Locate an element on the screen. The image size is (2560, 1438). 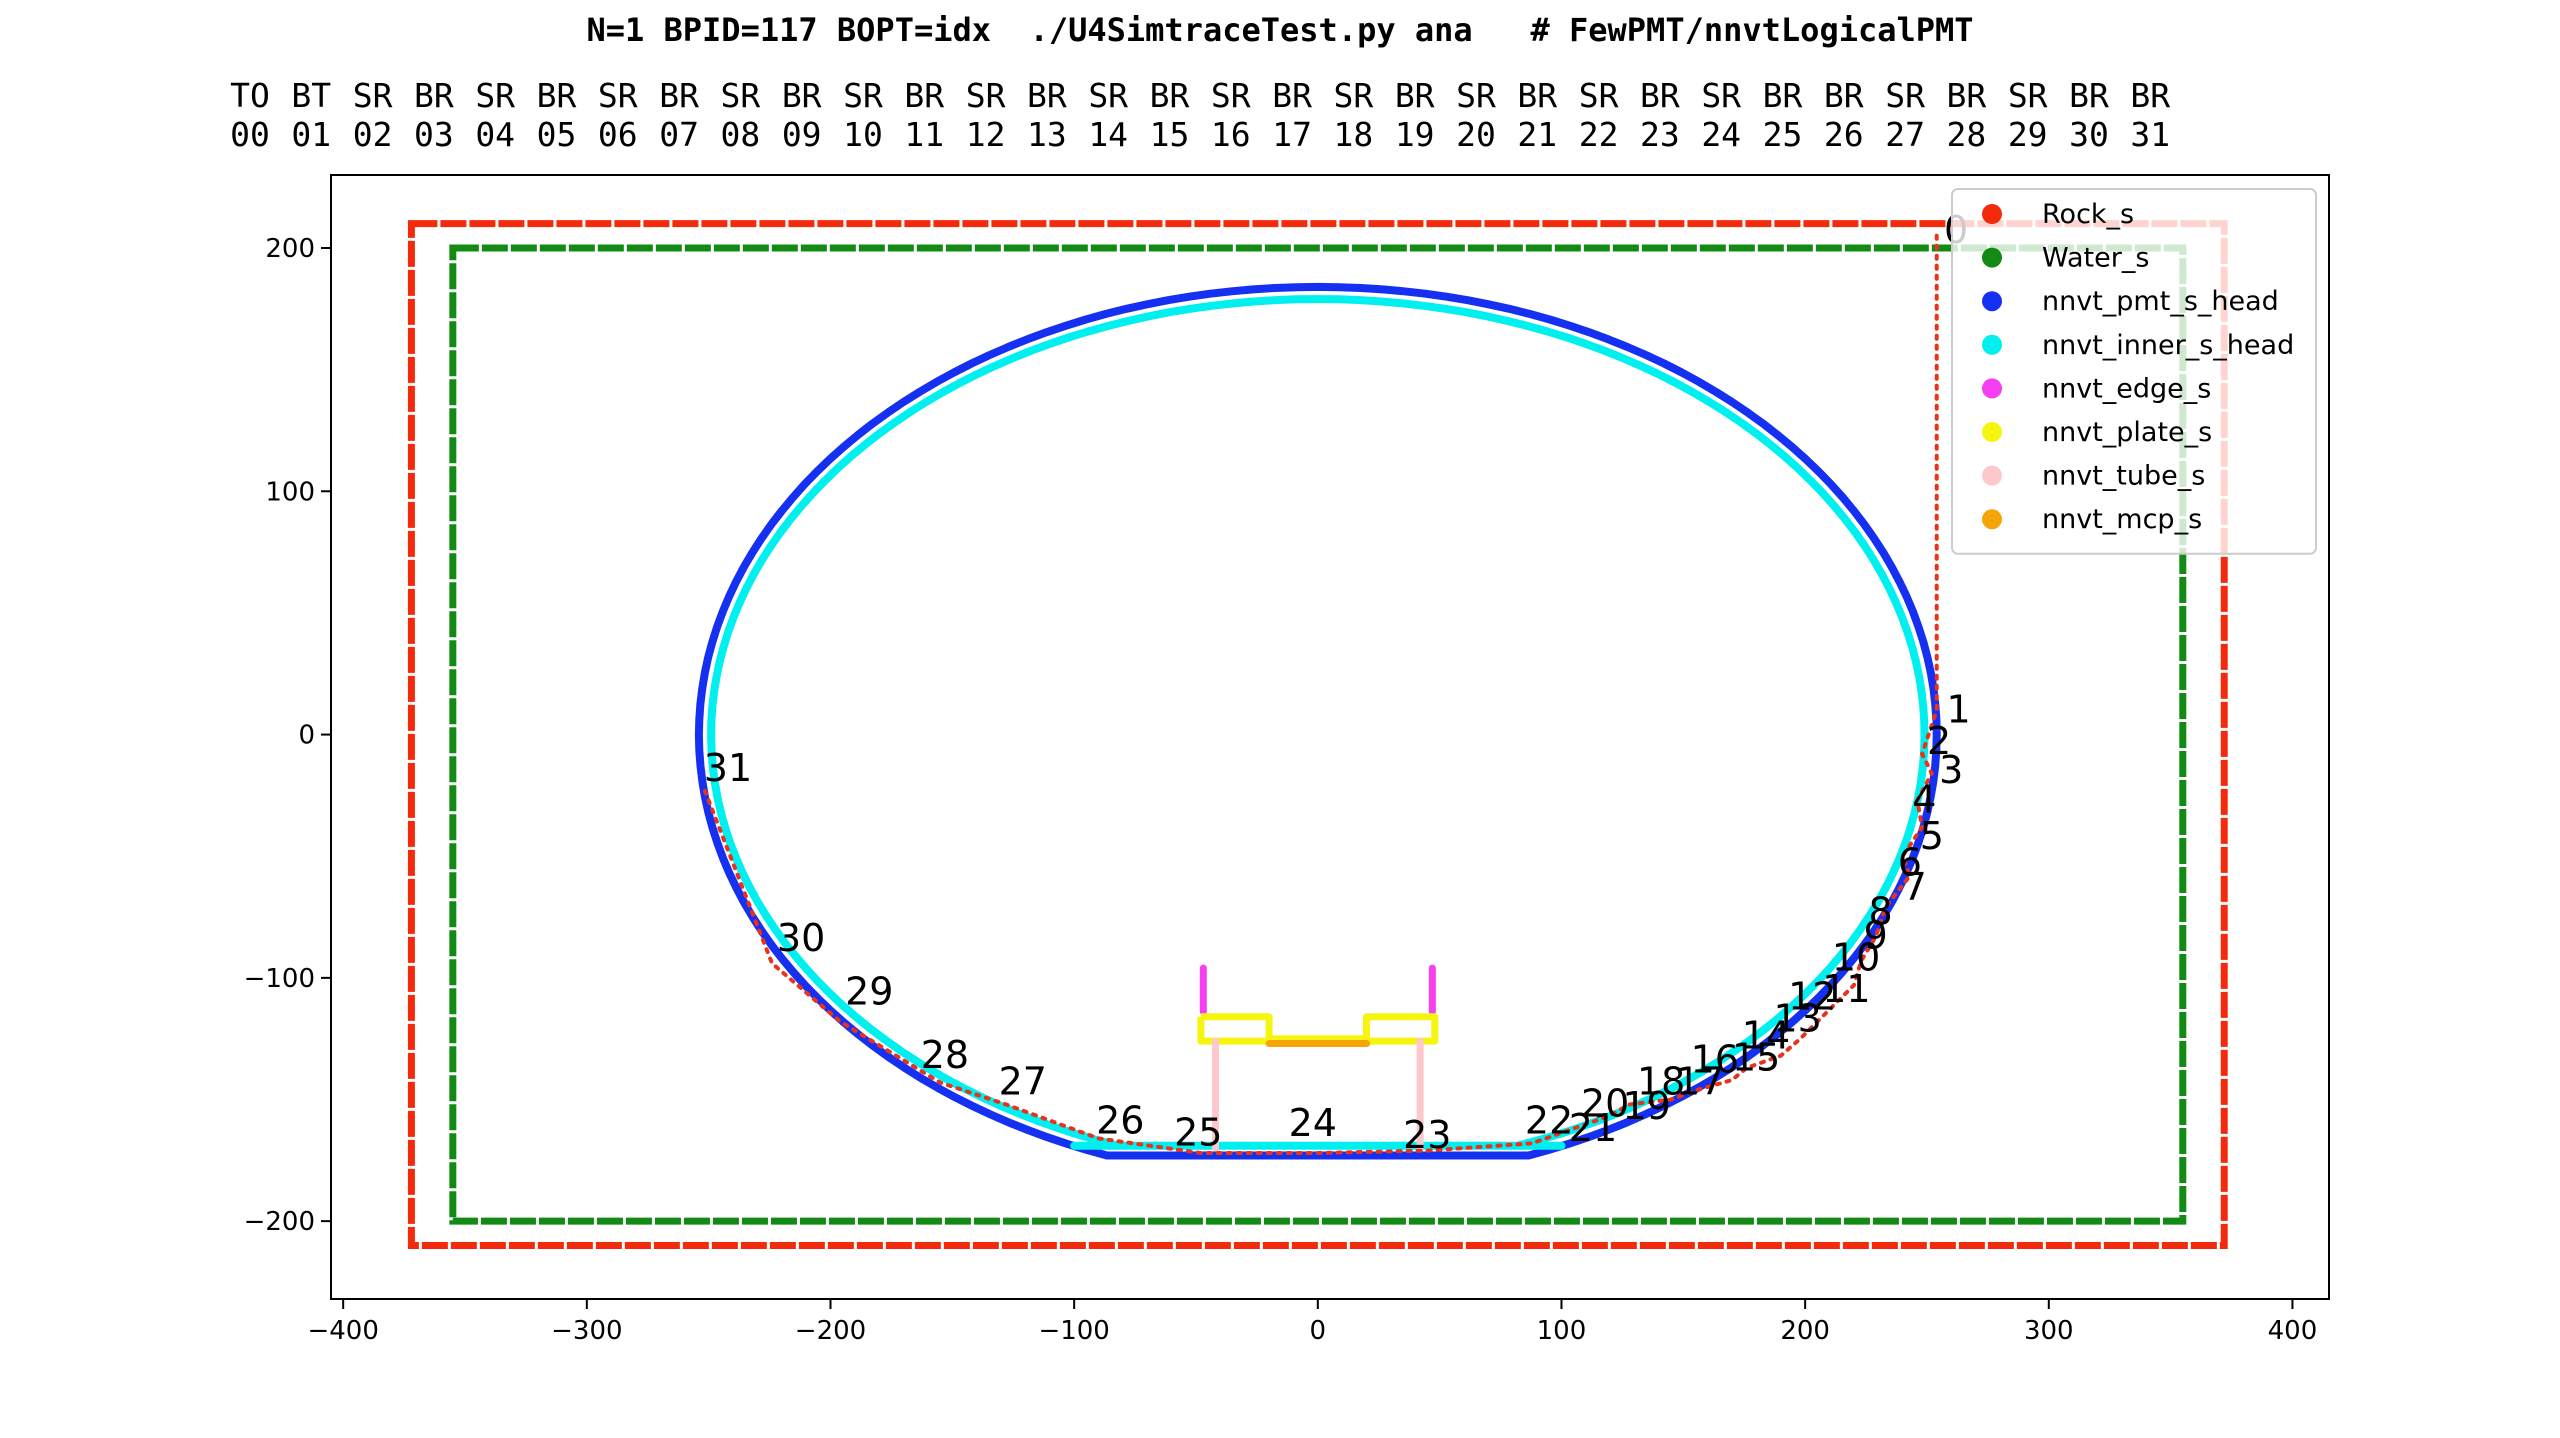
legend-entry: nnvt_edge_s is located at coordinates (2096, 388).